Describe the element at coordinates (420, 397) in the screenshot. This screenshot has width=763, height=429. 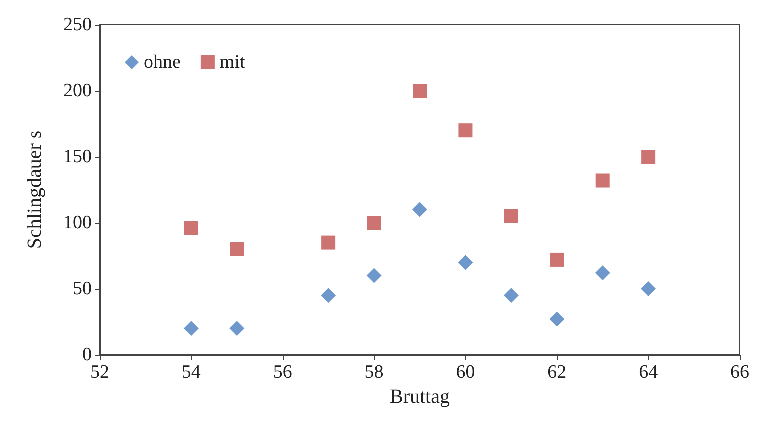
I see `x-axis-title: Bruttag` at that location.